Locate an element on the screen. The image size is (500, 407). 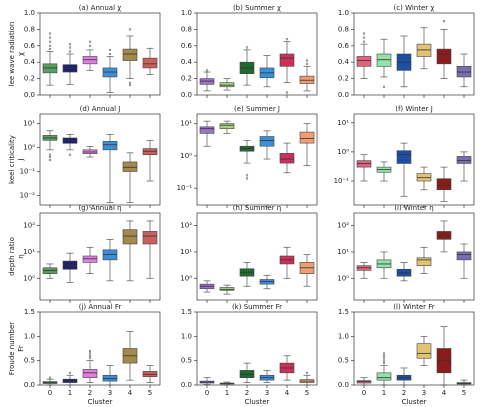
y-tick-label: 10⁻² is located at coordinates (28, 195).